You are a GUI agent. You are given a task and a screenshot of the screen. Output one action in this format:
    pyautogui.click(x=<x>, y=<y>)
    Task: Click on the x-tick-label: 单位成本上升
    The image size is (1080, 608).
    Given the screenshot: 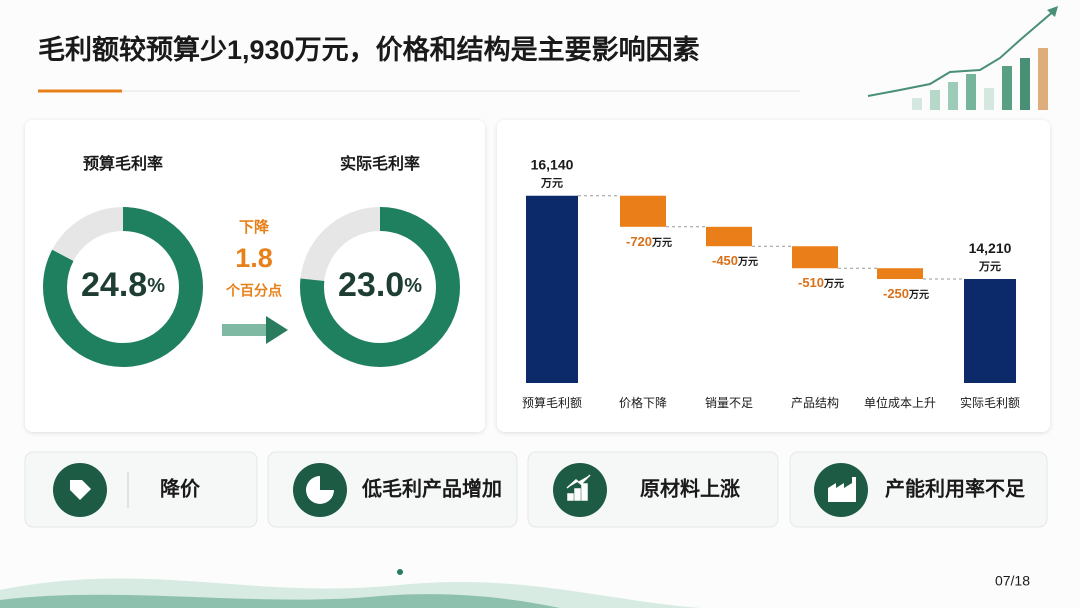 What is the action you would take?
    pyautogui.click(x=900, y=402)
    